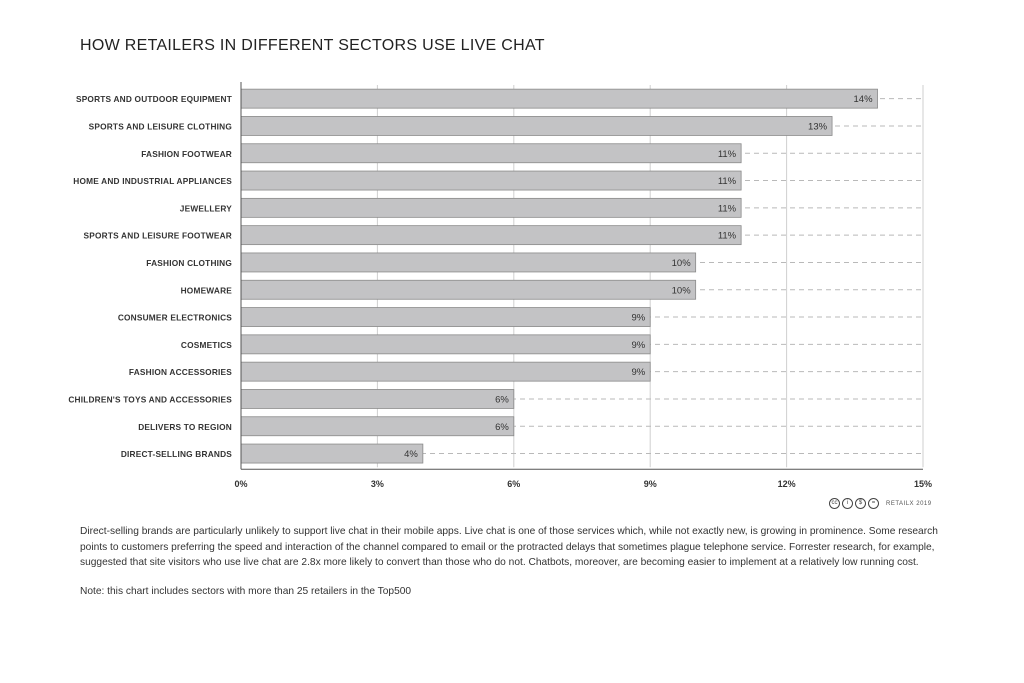 The image size is (1024, 683). I want to click on by-icon: i, so click(847, 503).